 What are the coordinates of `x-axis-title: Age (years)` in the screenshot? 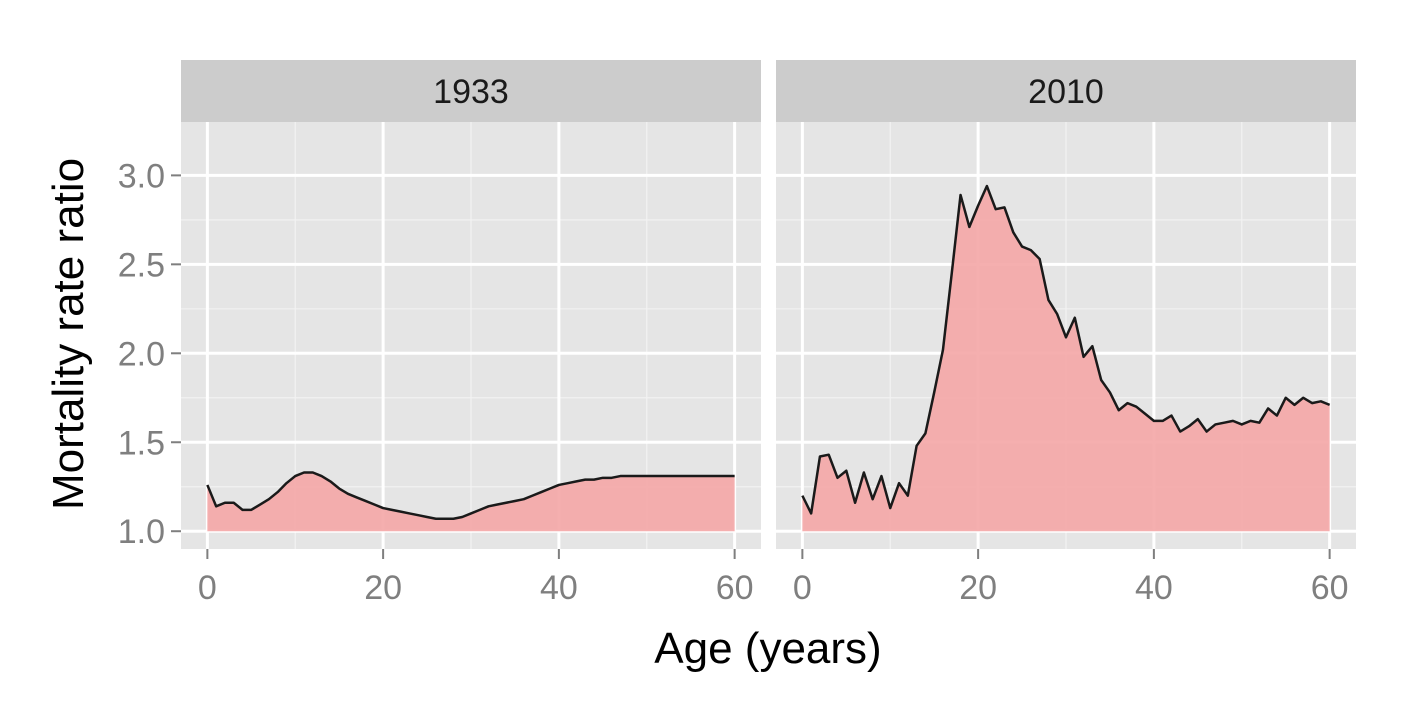 It's located at (767, 648).